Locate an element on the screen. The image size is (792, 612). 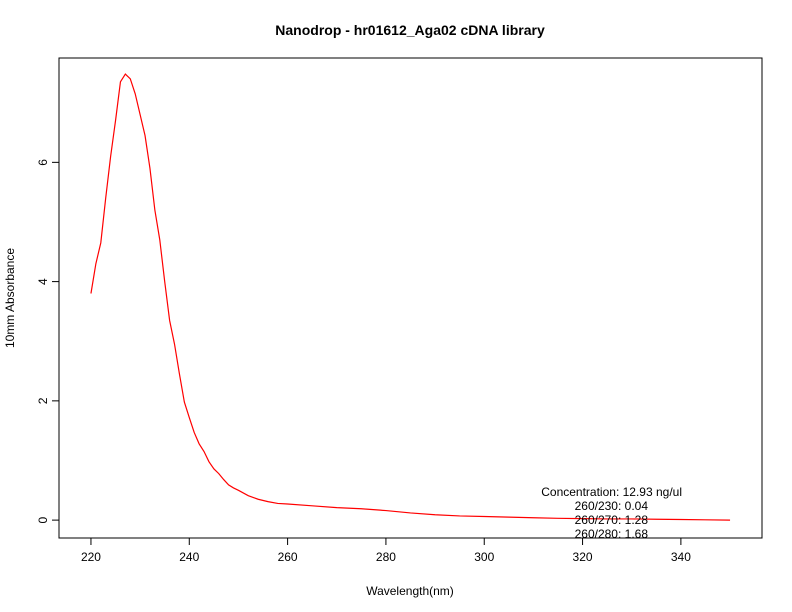
y-tick-label: 6 is located at coordinates (43, 162).